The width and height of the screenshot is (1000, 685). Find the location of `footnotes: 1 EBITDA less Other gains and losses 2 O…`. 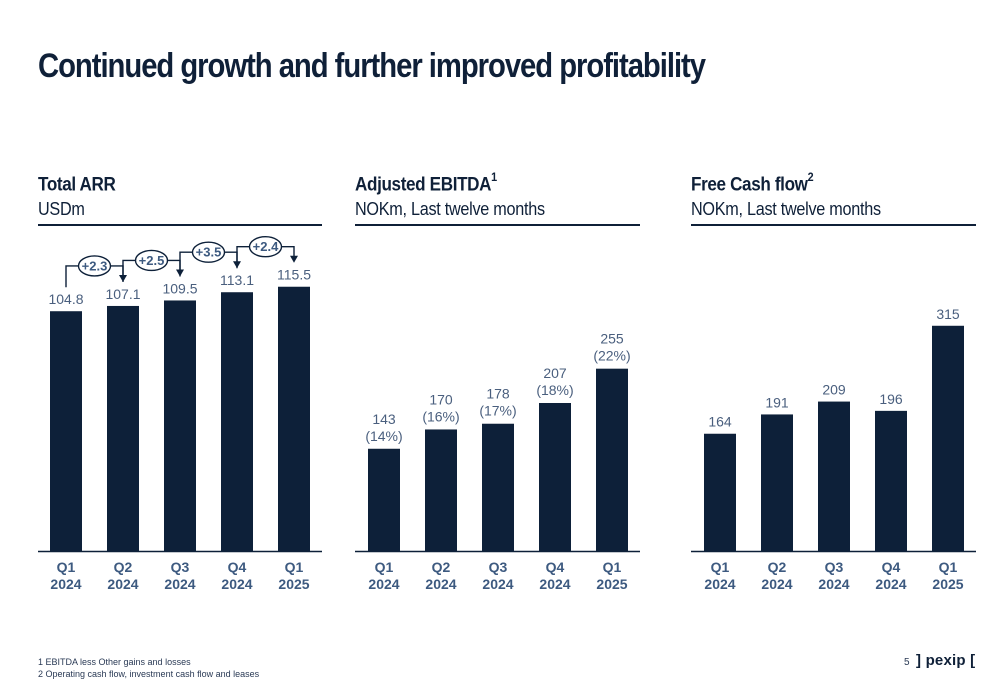

footnotes: 1 EBITDA less Other gains and losses 2 O… is located at coordinates (148, 668).